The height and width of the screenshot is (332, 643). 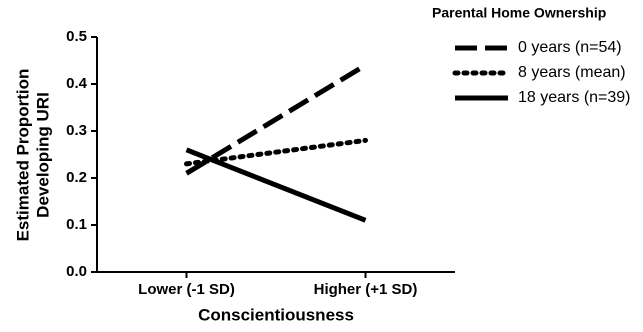 I want to click on legend-title: Parental Home Ownership, so click(x=519, y=13).